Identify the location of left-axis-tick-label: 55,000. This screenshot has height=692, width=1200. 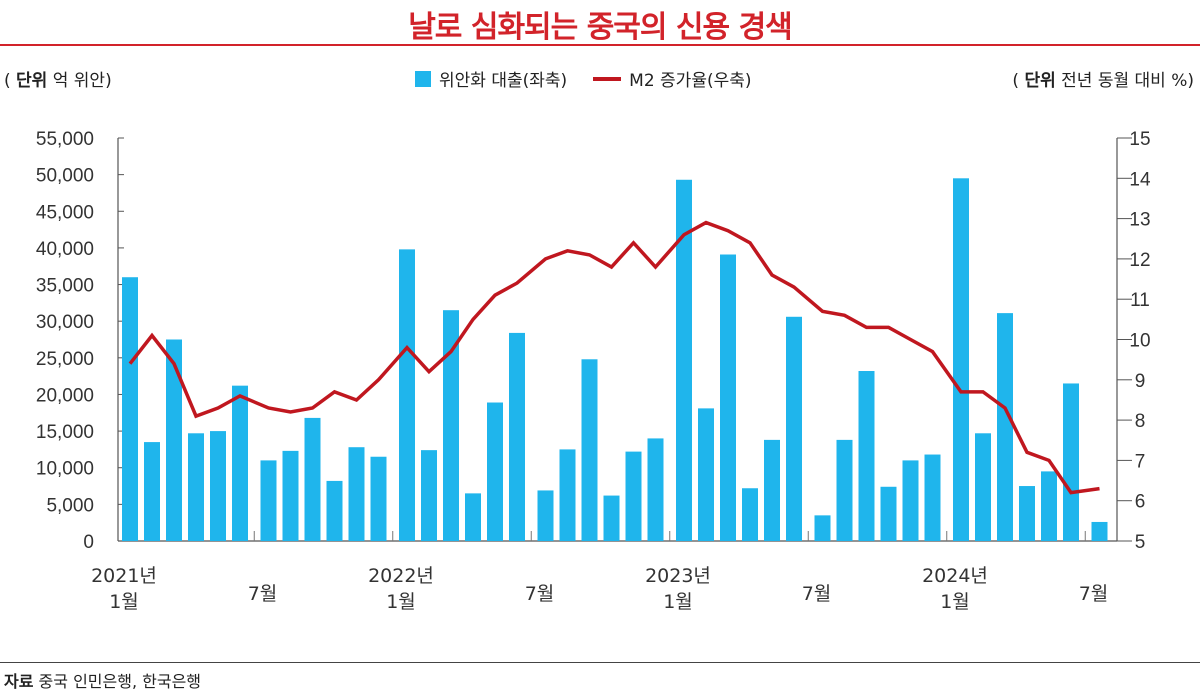
(65, 139).